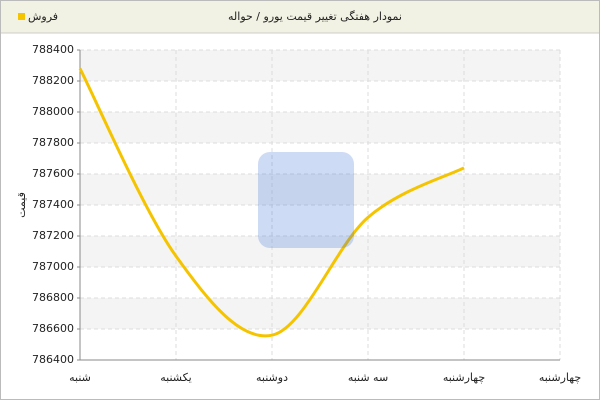 The width and height of the screenshot is (600, 400). What do you see at coordinates (315, 16) in the screenshot?
I see `chart-title: نمودار هفتگی تغییر قیمت یورو / حواله` at bounding box center [315, 16].